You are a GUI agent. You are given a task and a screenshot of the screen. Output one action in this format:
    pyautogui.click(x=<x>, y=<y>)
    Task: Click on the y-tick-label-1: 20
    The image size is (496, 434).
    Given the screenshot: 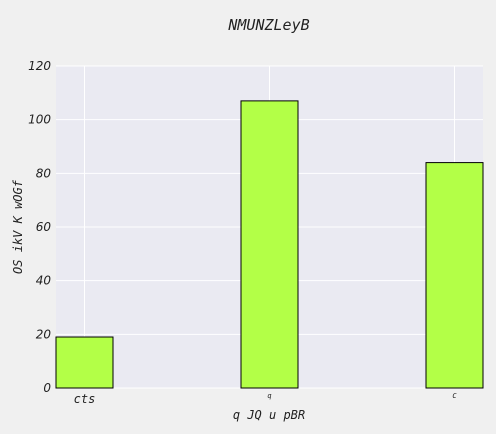 What is the action you would take?
    pyautogui.click(x=44, y=334)
    